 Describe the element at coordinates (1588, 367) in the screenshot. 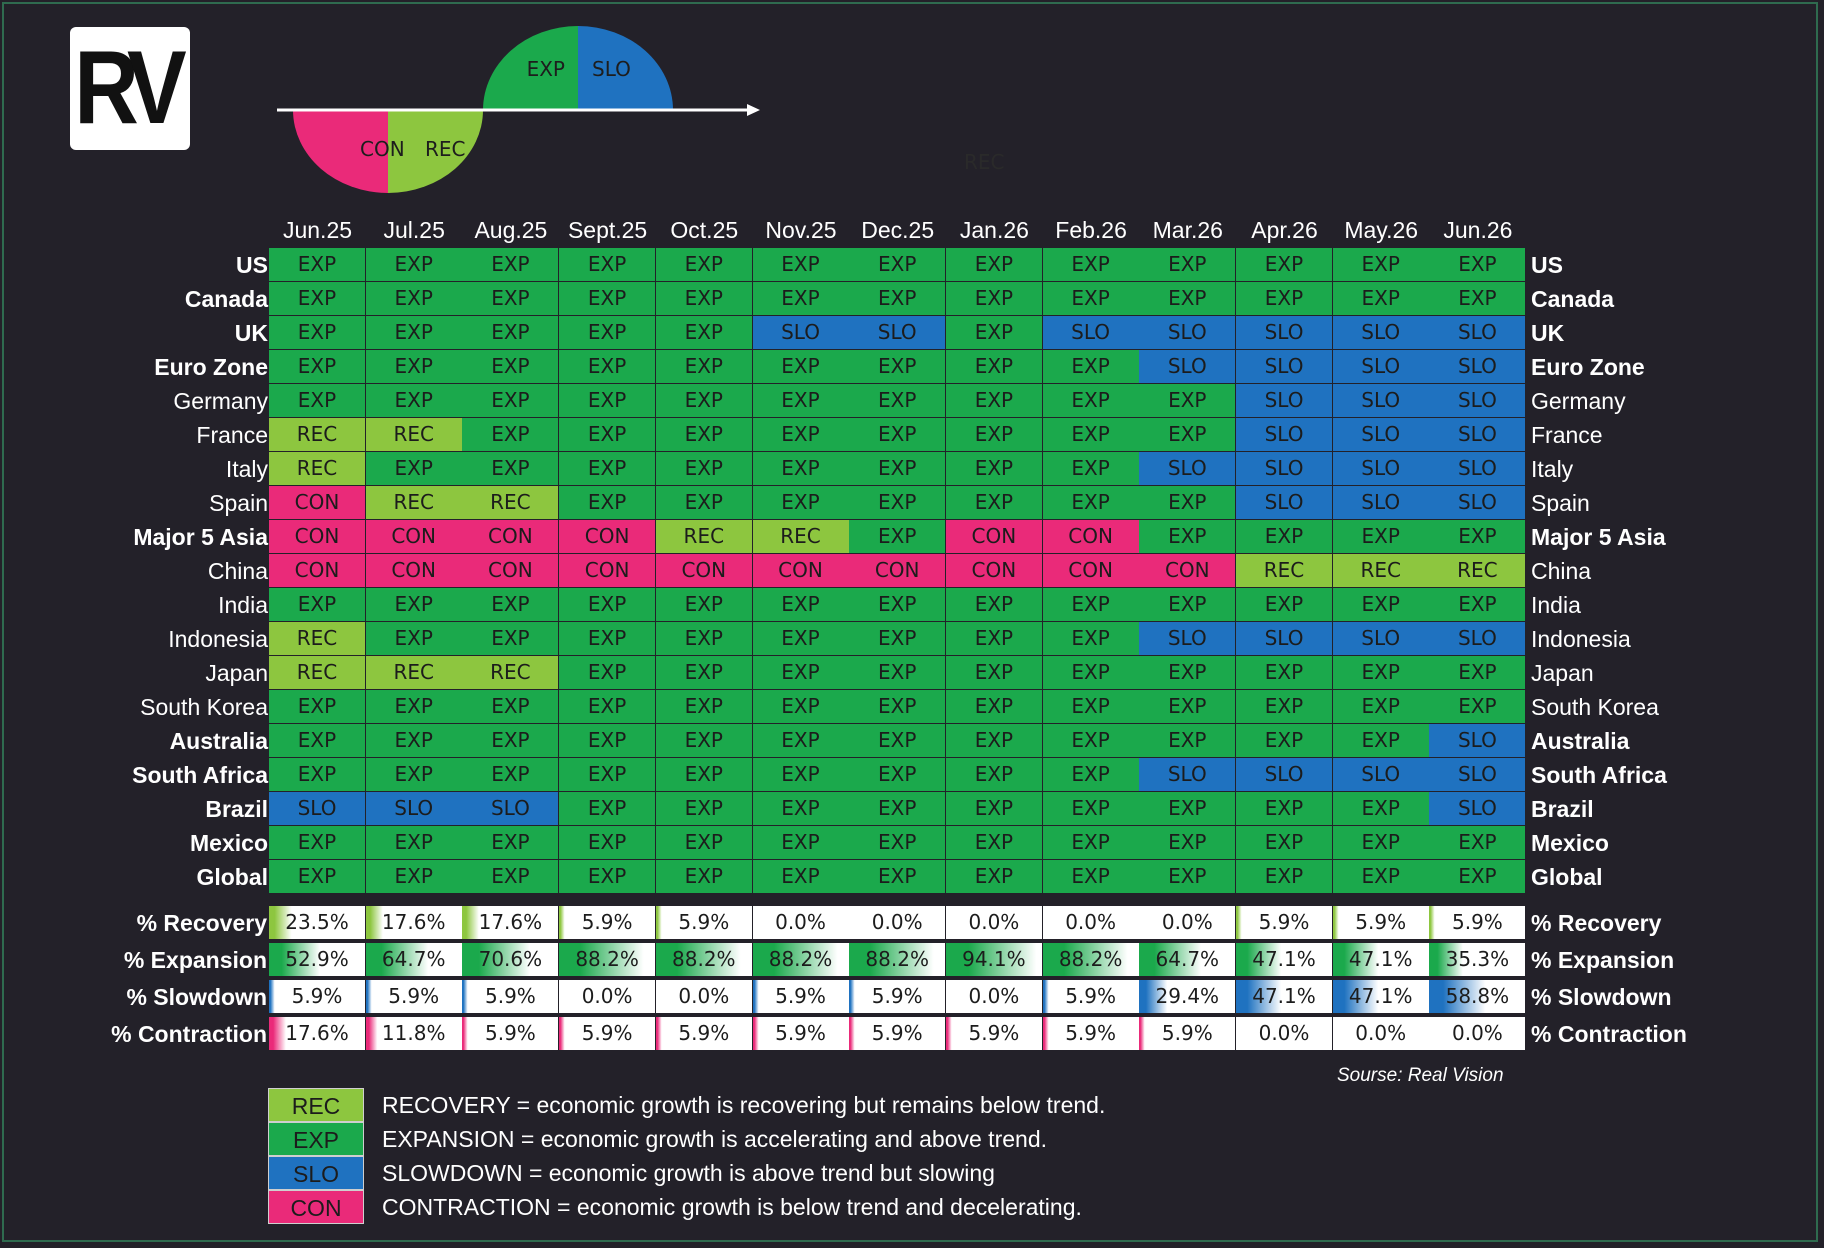

I see `row-label-right: Euro Zone` at that location.